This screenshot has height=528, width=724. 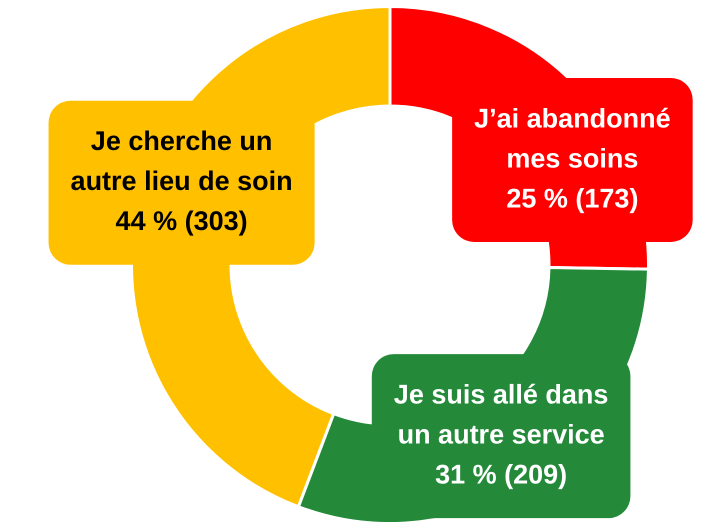 I want to click on slice-label: J’ai abandonné mes soins, so click(x=572, y=138).